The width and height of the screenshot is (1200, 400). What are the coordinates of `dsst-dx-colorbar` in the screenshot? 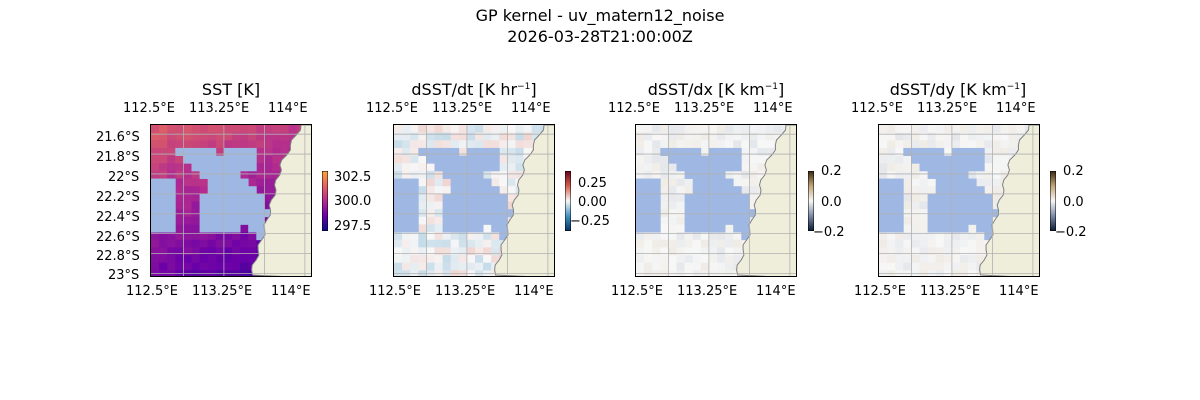 It's located at (811, 201).